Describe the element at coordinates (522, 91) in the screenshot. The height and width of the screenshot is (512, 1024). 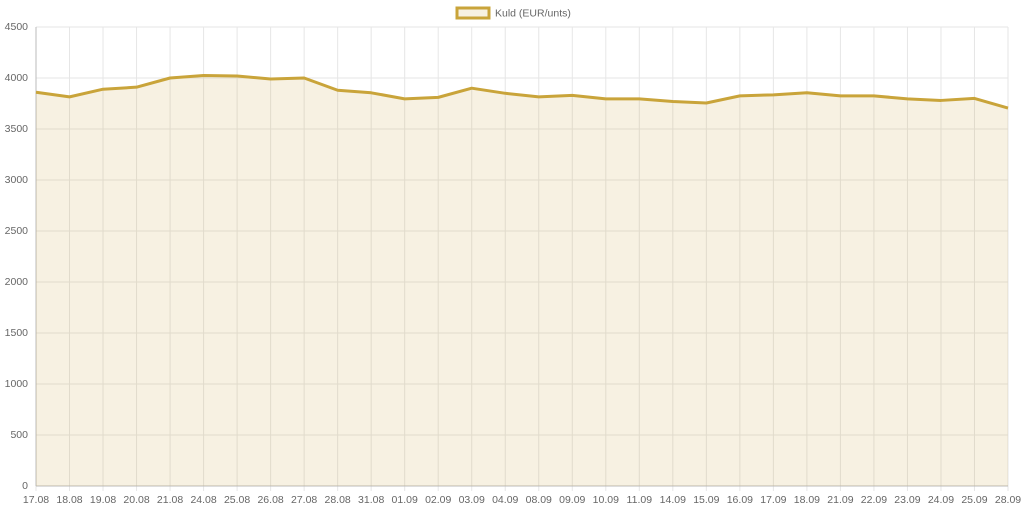
I see `line` at that location.